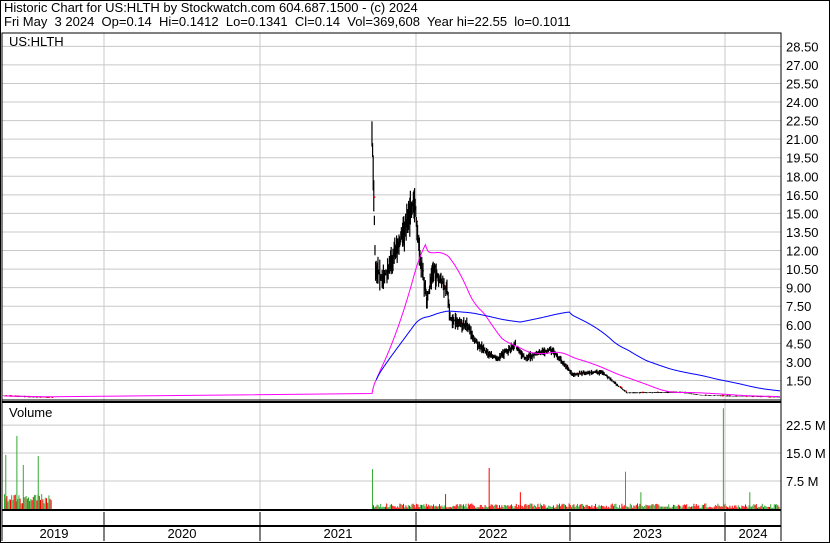 The width and height of the screenshot is (830, 543). I want to click on symbol-label: US:HLTH, so click(36, 41).